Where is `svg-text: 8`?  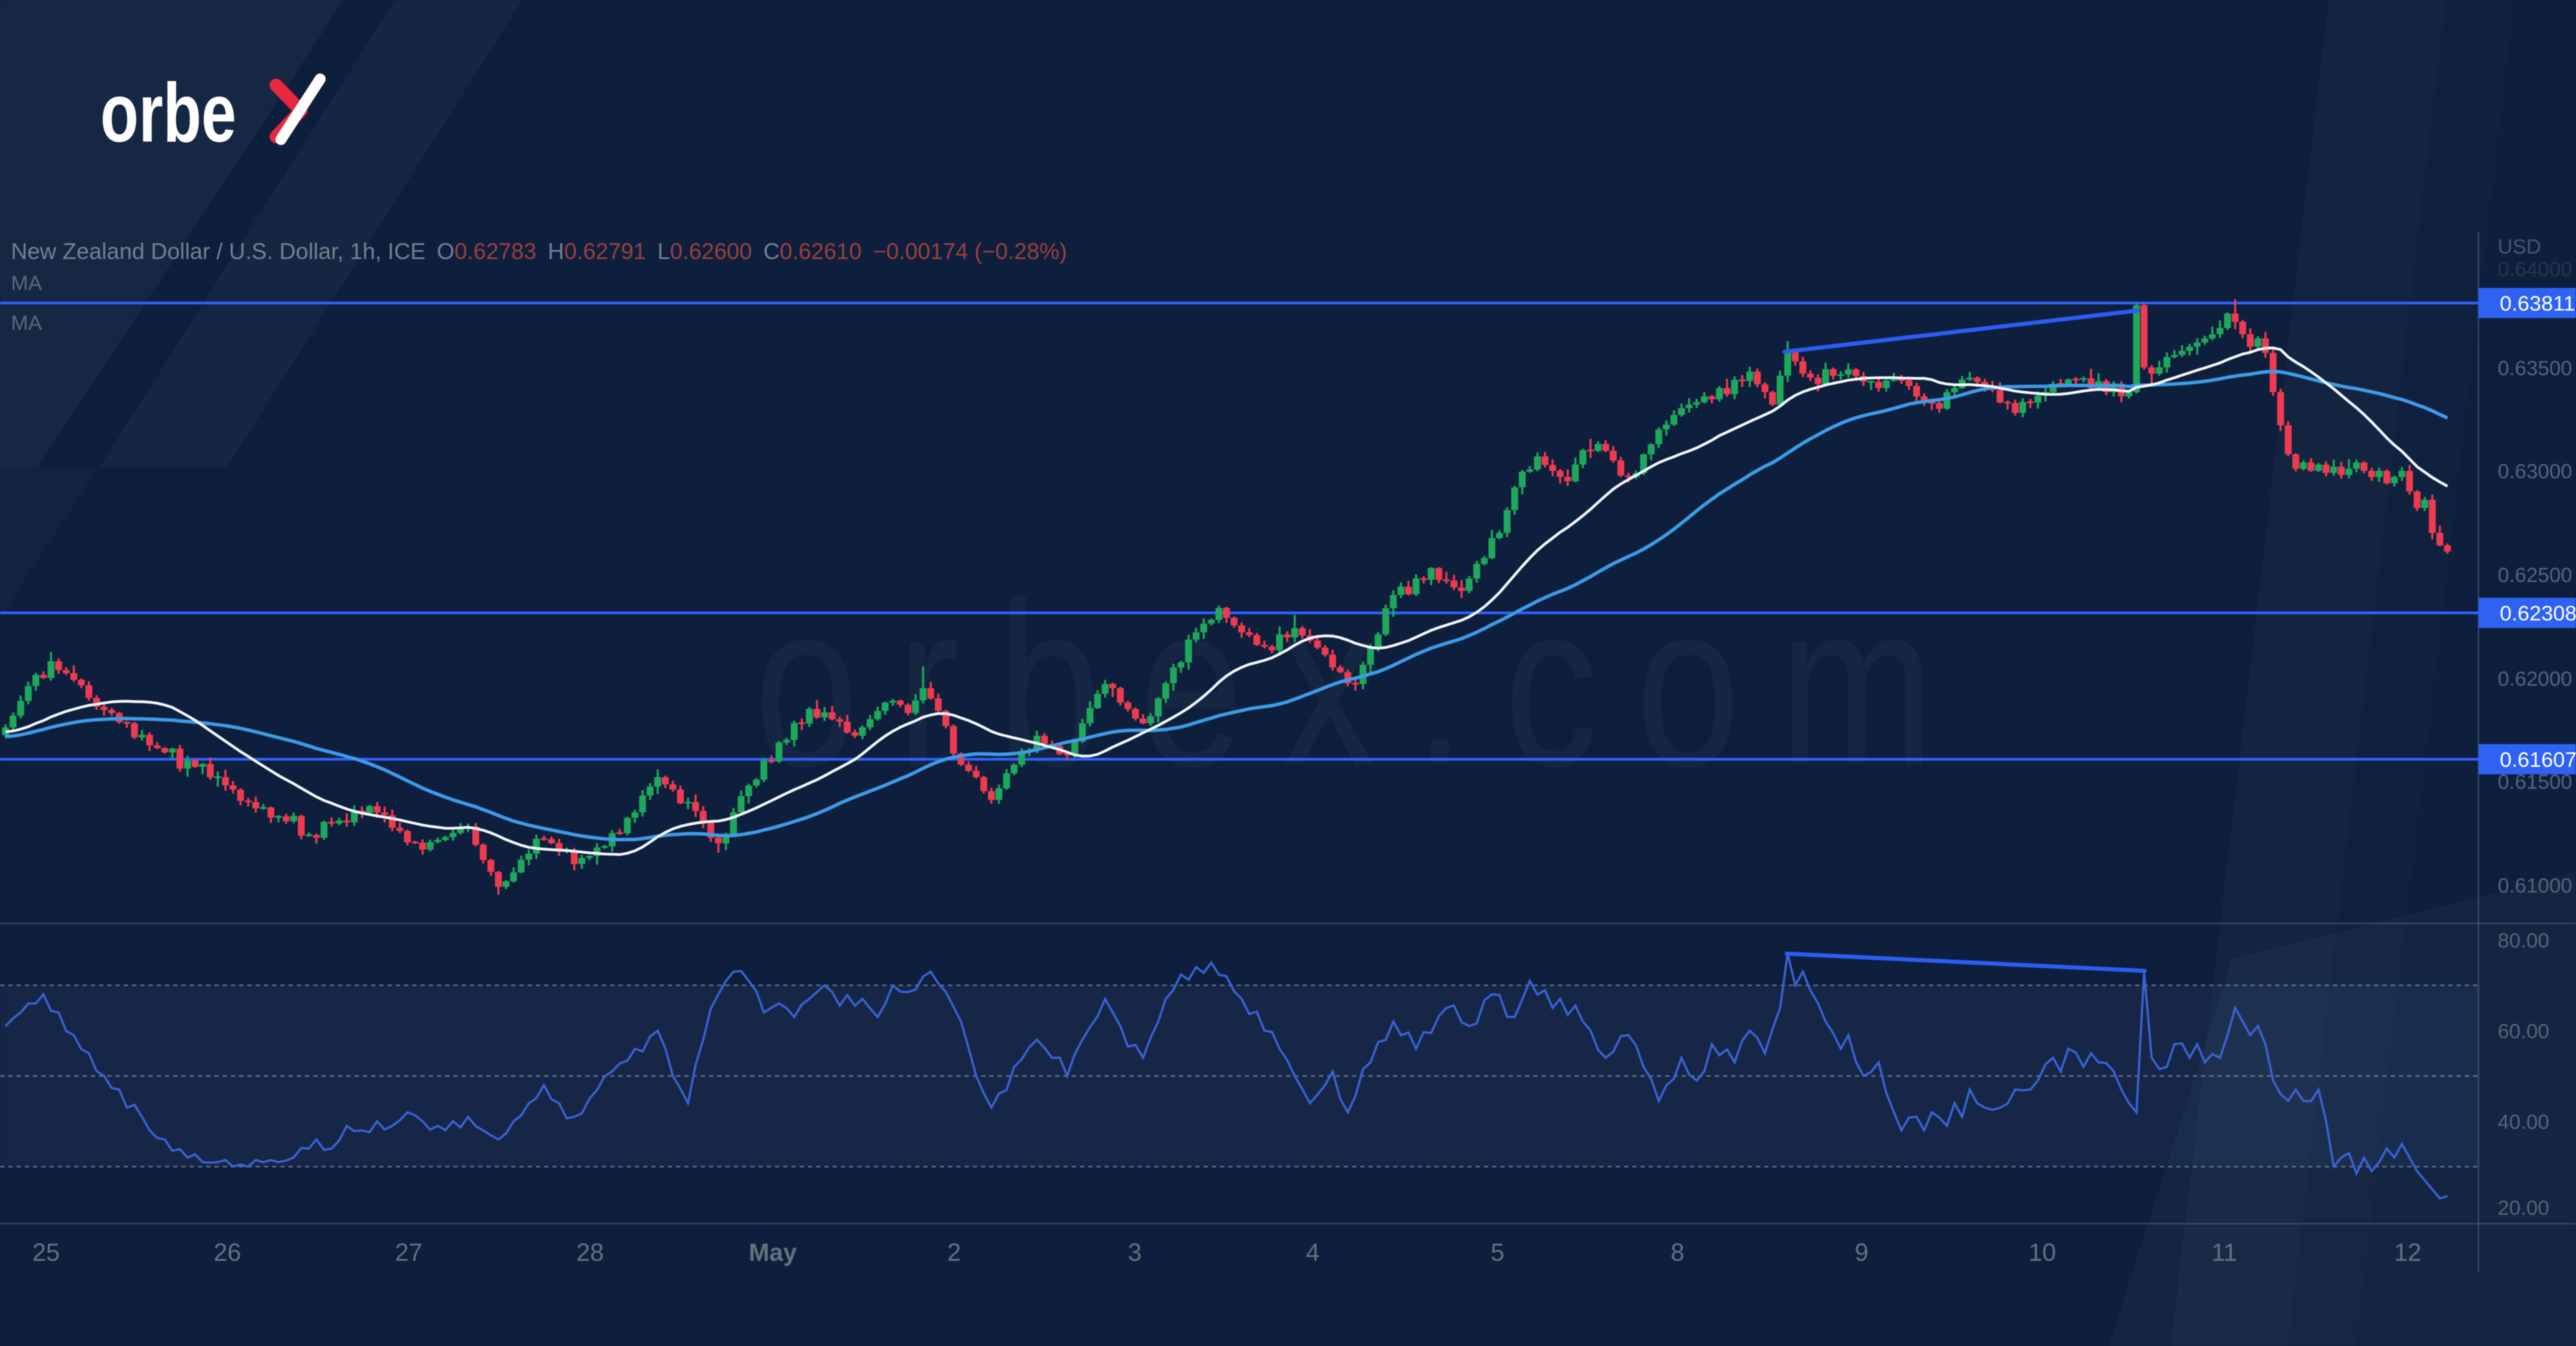 svg-text: 8 is located at coordinates (1677, 1252).